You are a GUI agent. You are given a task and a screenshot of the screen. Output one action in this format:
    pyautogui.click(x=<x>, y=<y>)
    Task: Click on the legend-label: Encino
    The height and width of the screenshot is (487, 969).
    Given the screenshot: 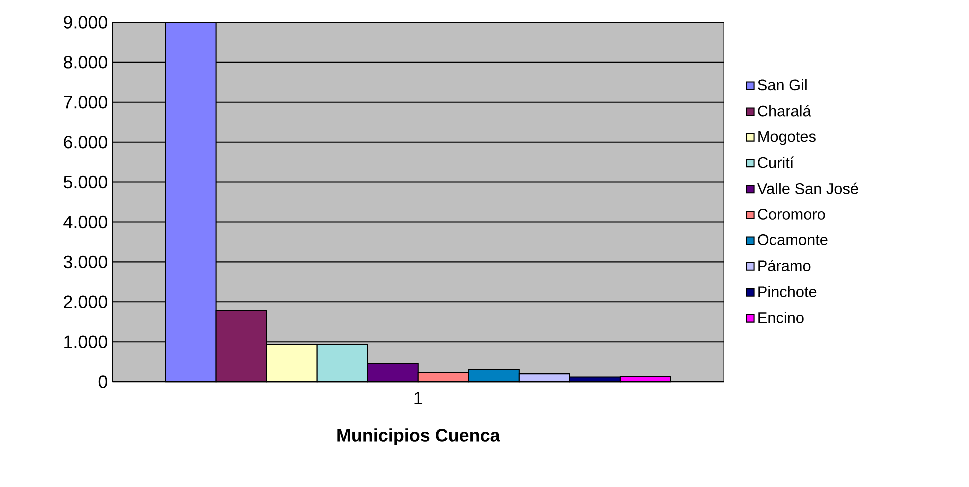 What is the action you would take?
    pyautogui.click(x=781, y=318)
    